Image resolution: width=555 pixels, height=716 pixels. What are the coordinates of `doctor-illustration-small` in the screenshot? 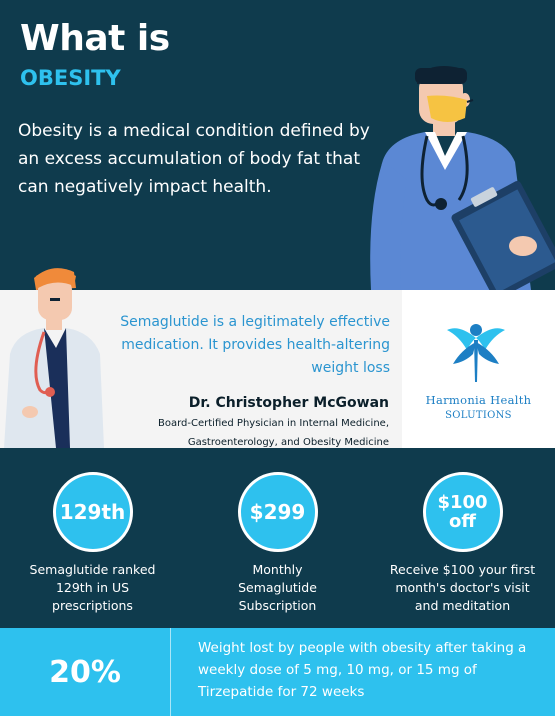 It's located at (54, 358).